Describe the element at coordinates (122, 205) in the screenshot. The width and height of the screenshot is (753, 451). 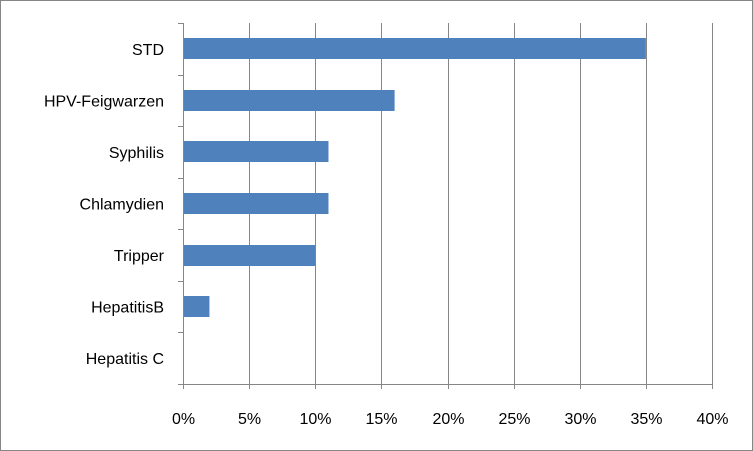
I see `category-label: Chlamydien` at that location.